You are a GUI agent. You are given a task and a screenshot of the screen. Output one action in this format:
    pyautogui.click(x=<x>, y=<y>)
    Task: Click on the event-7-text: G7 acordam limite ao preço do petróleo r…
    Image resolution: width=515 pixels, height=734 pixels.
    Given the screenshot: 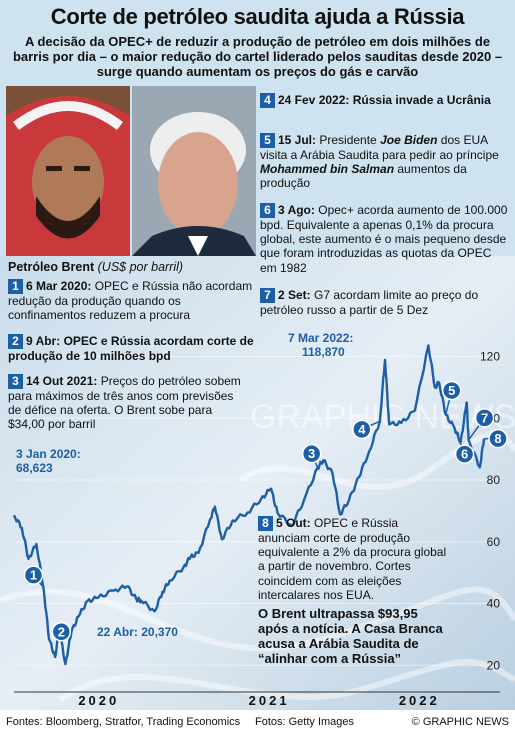 What is the action you would take?
    pyautogui.click(x=369, y=302)
    